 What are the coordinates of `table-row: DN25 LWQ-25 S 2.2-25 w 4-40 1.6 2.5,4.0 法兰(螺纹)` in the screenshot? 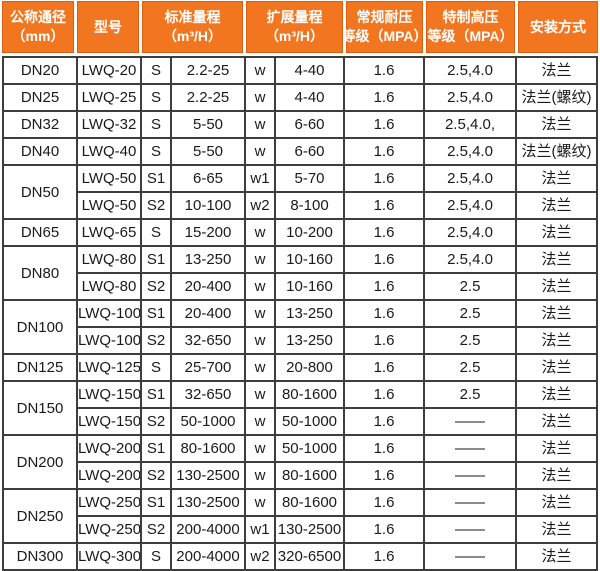 It's located at (300, 97).